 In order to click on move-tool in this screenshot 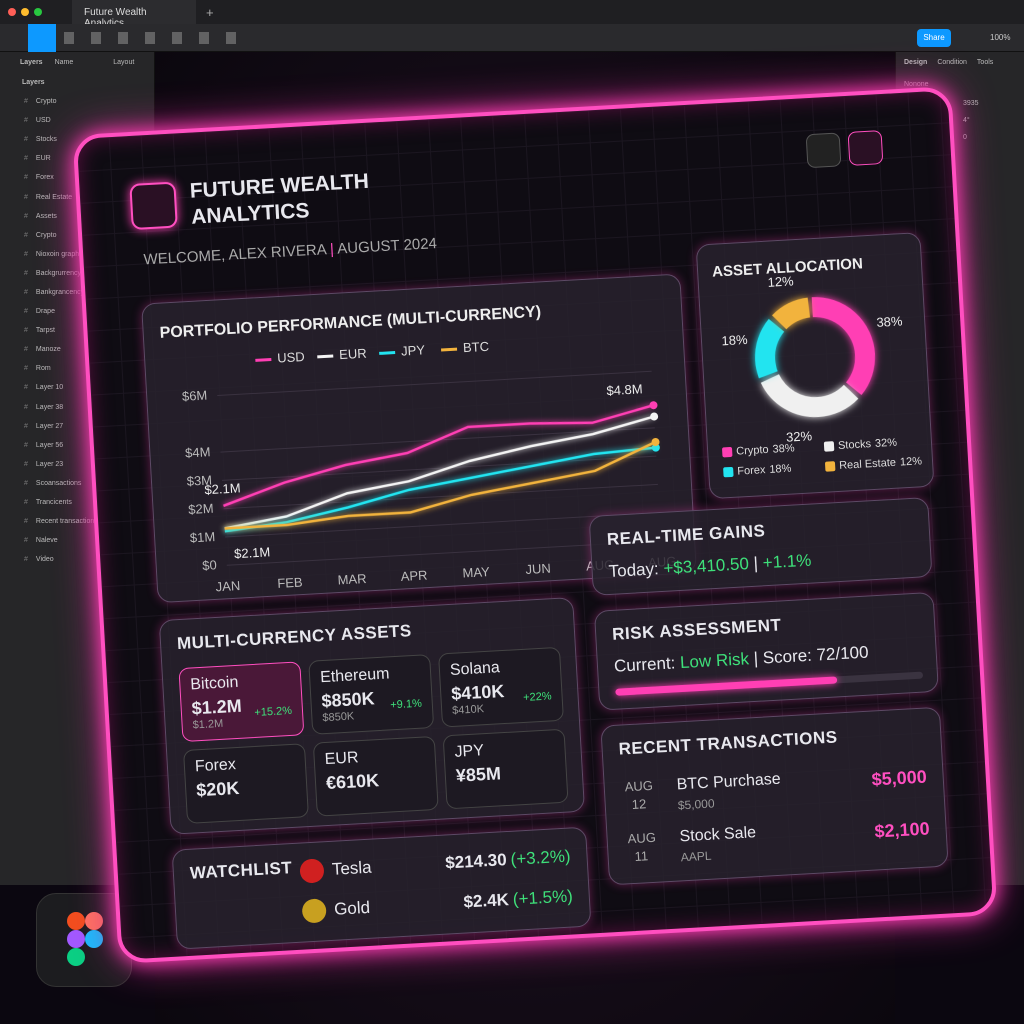, I will do `click(42, 38)`.